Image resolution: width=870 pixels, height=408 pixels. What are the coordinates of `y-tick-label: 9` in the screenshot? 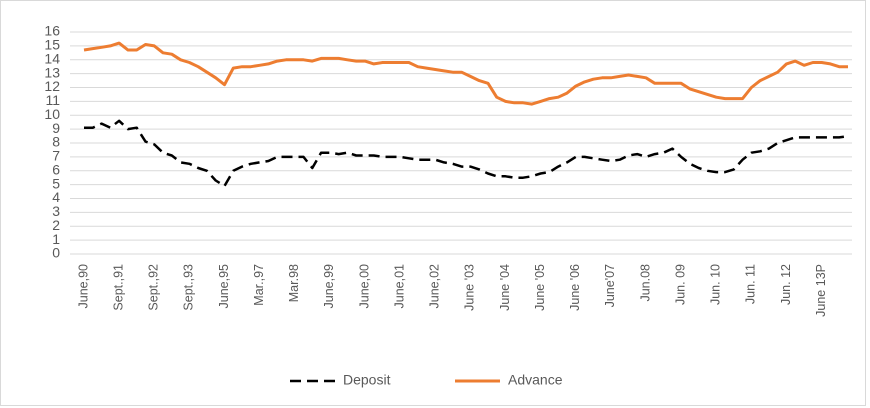 It's located at (56, 128).